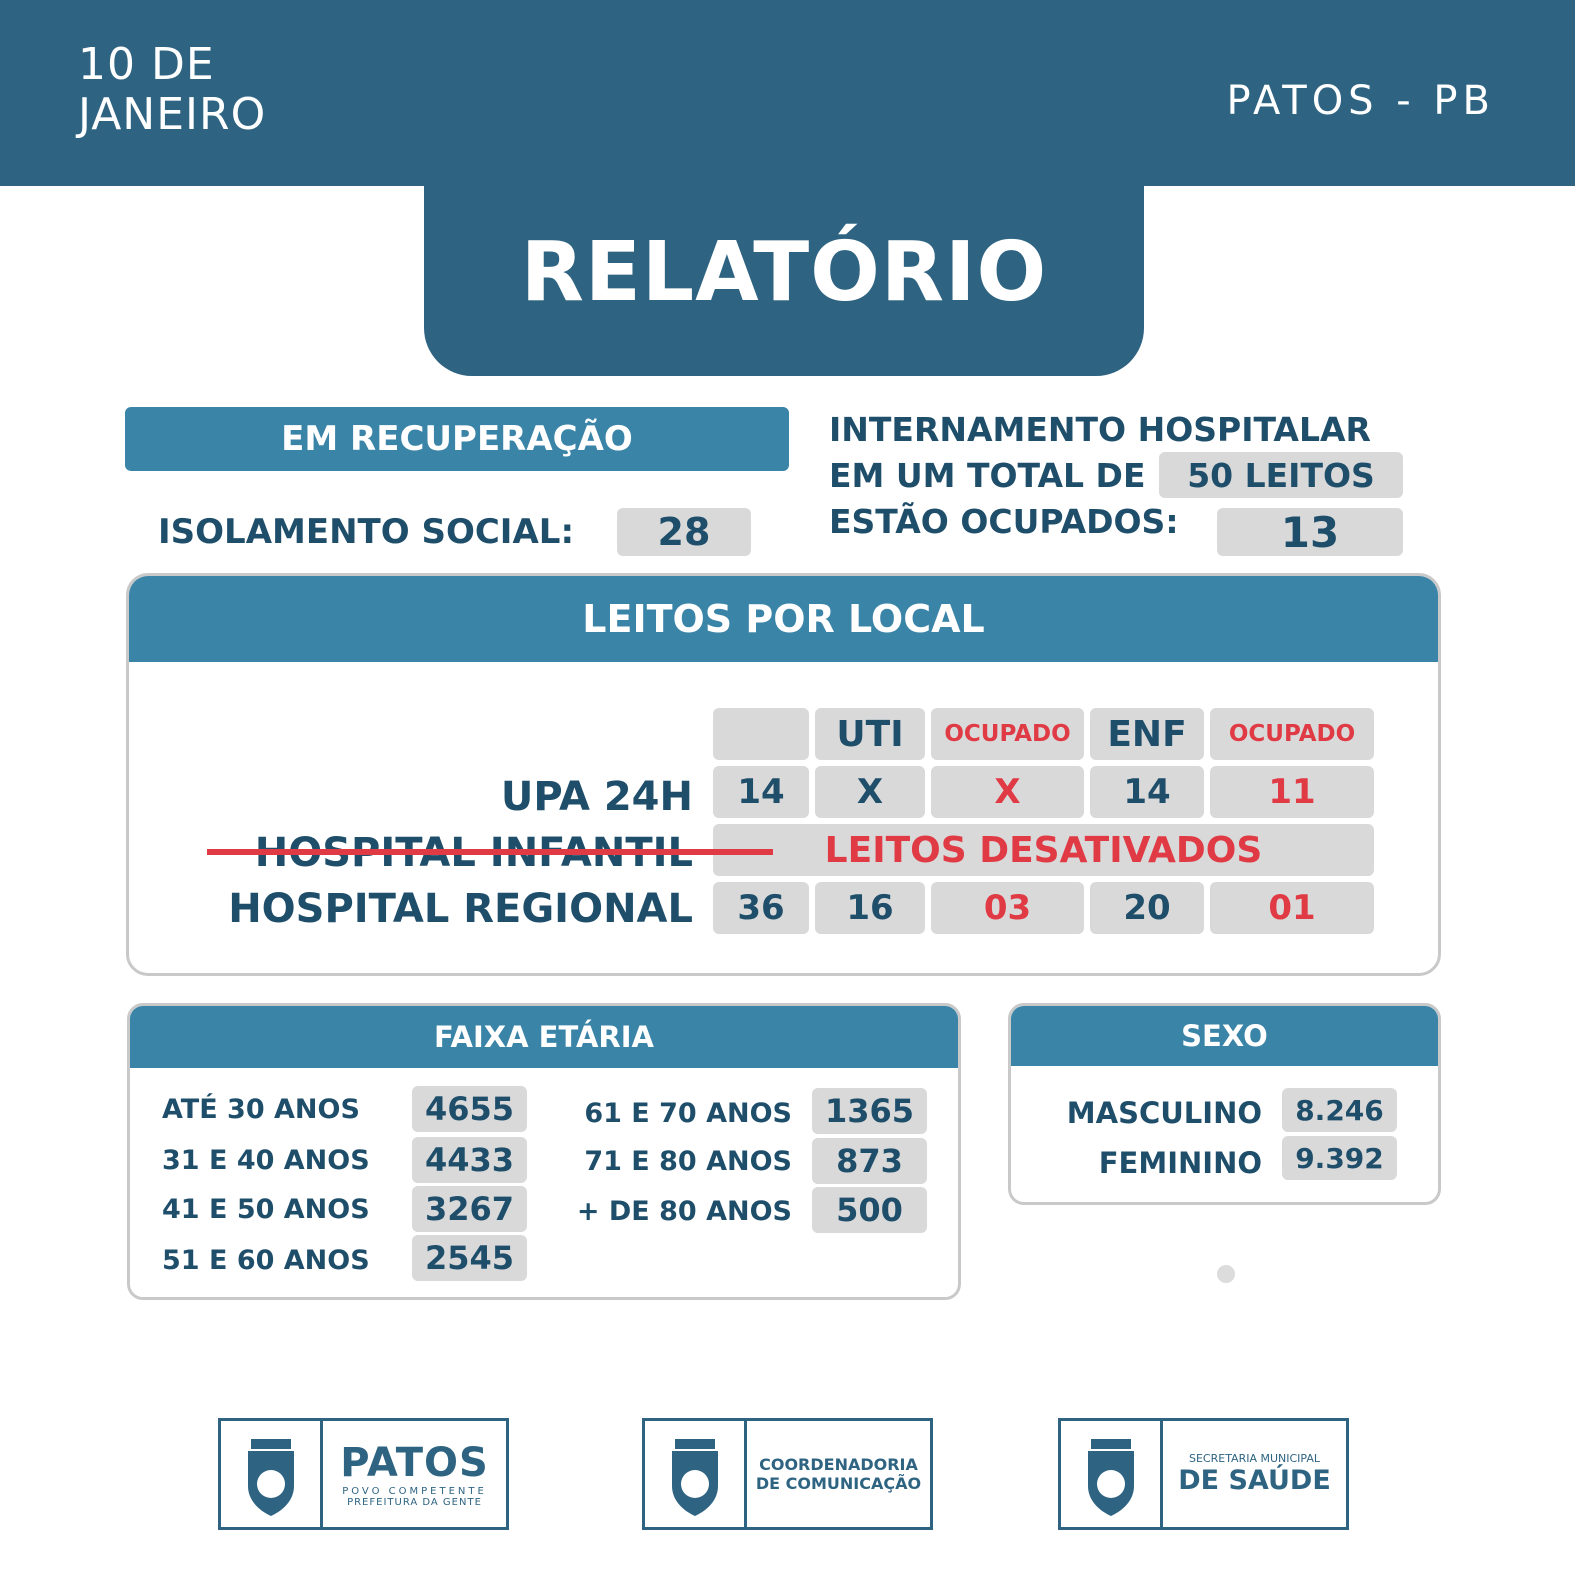 This screenshot has width=1575, height=1575. I want to click on sex-label-male: MASCULINO, so click(1164, 1113).